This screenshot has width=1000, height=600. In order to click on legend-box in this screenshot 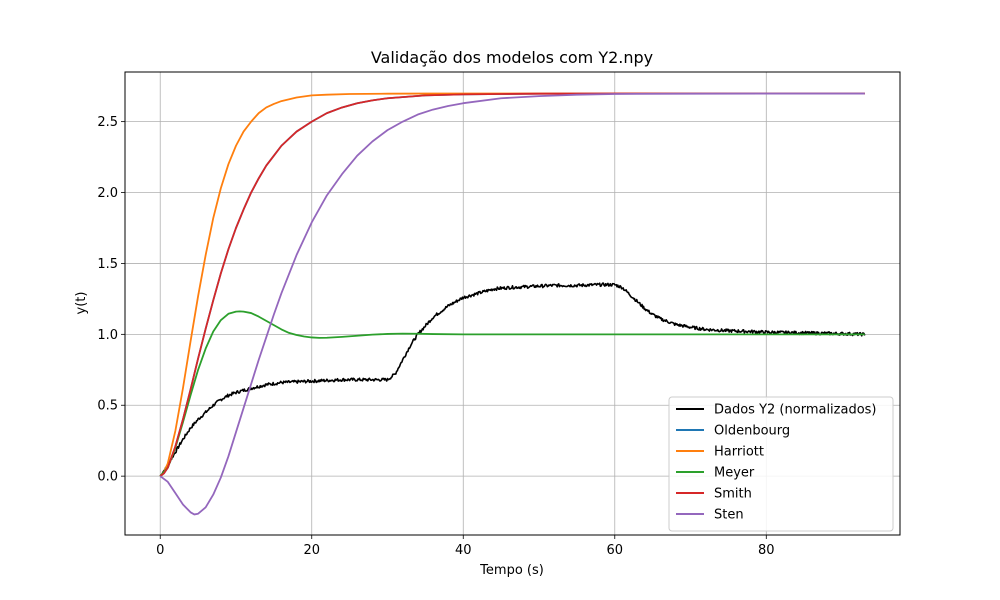, I will do `click(781, 464)`.